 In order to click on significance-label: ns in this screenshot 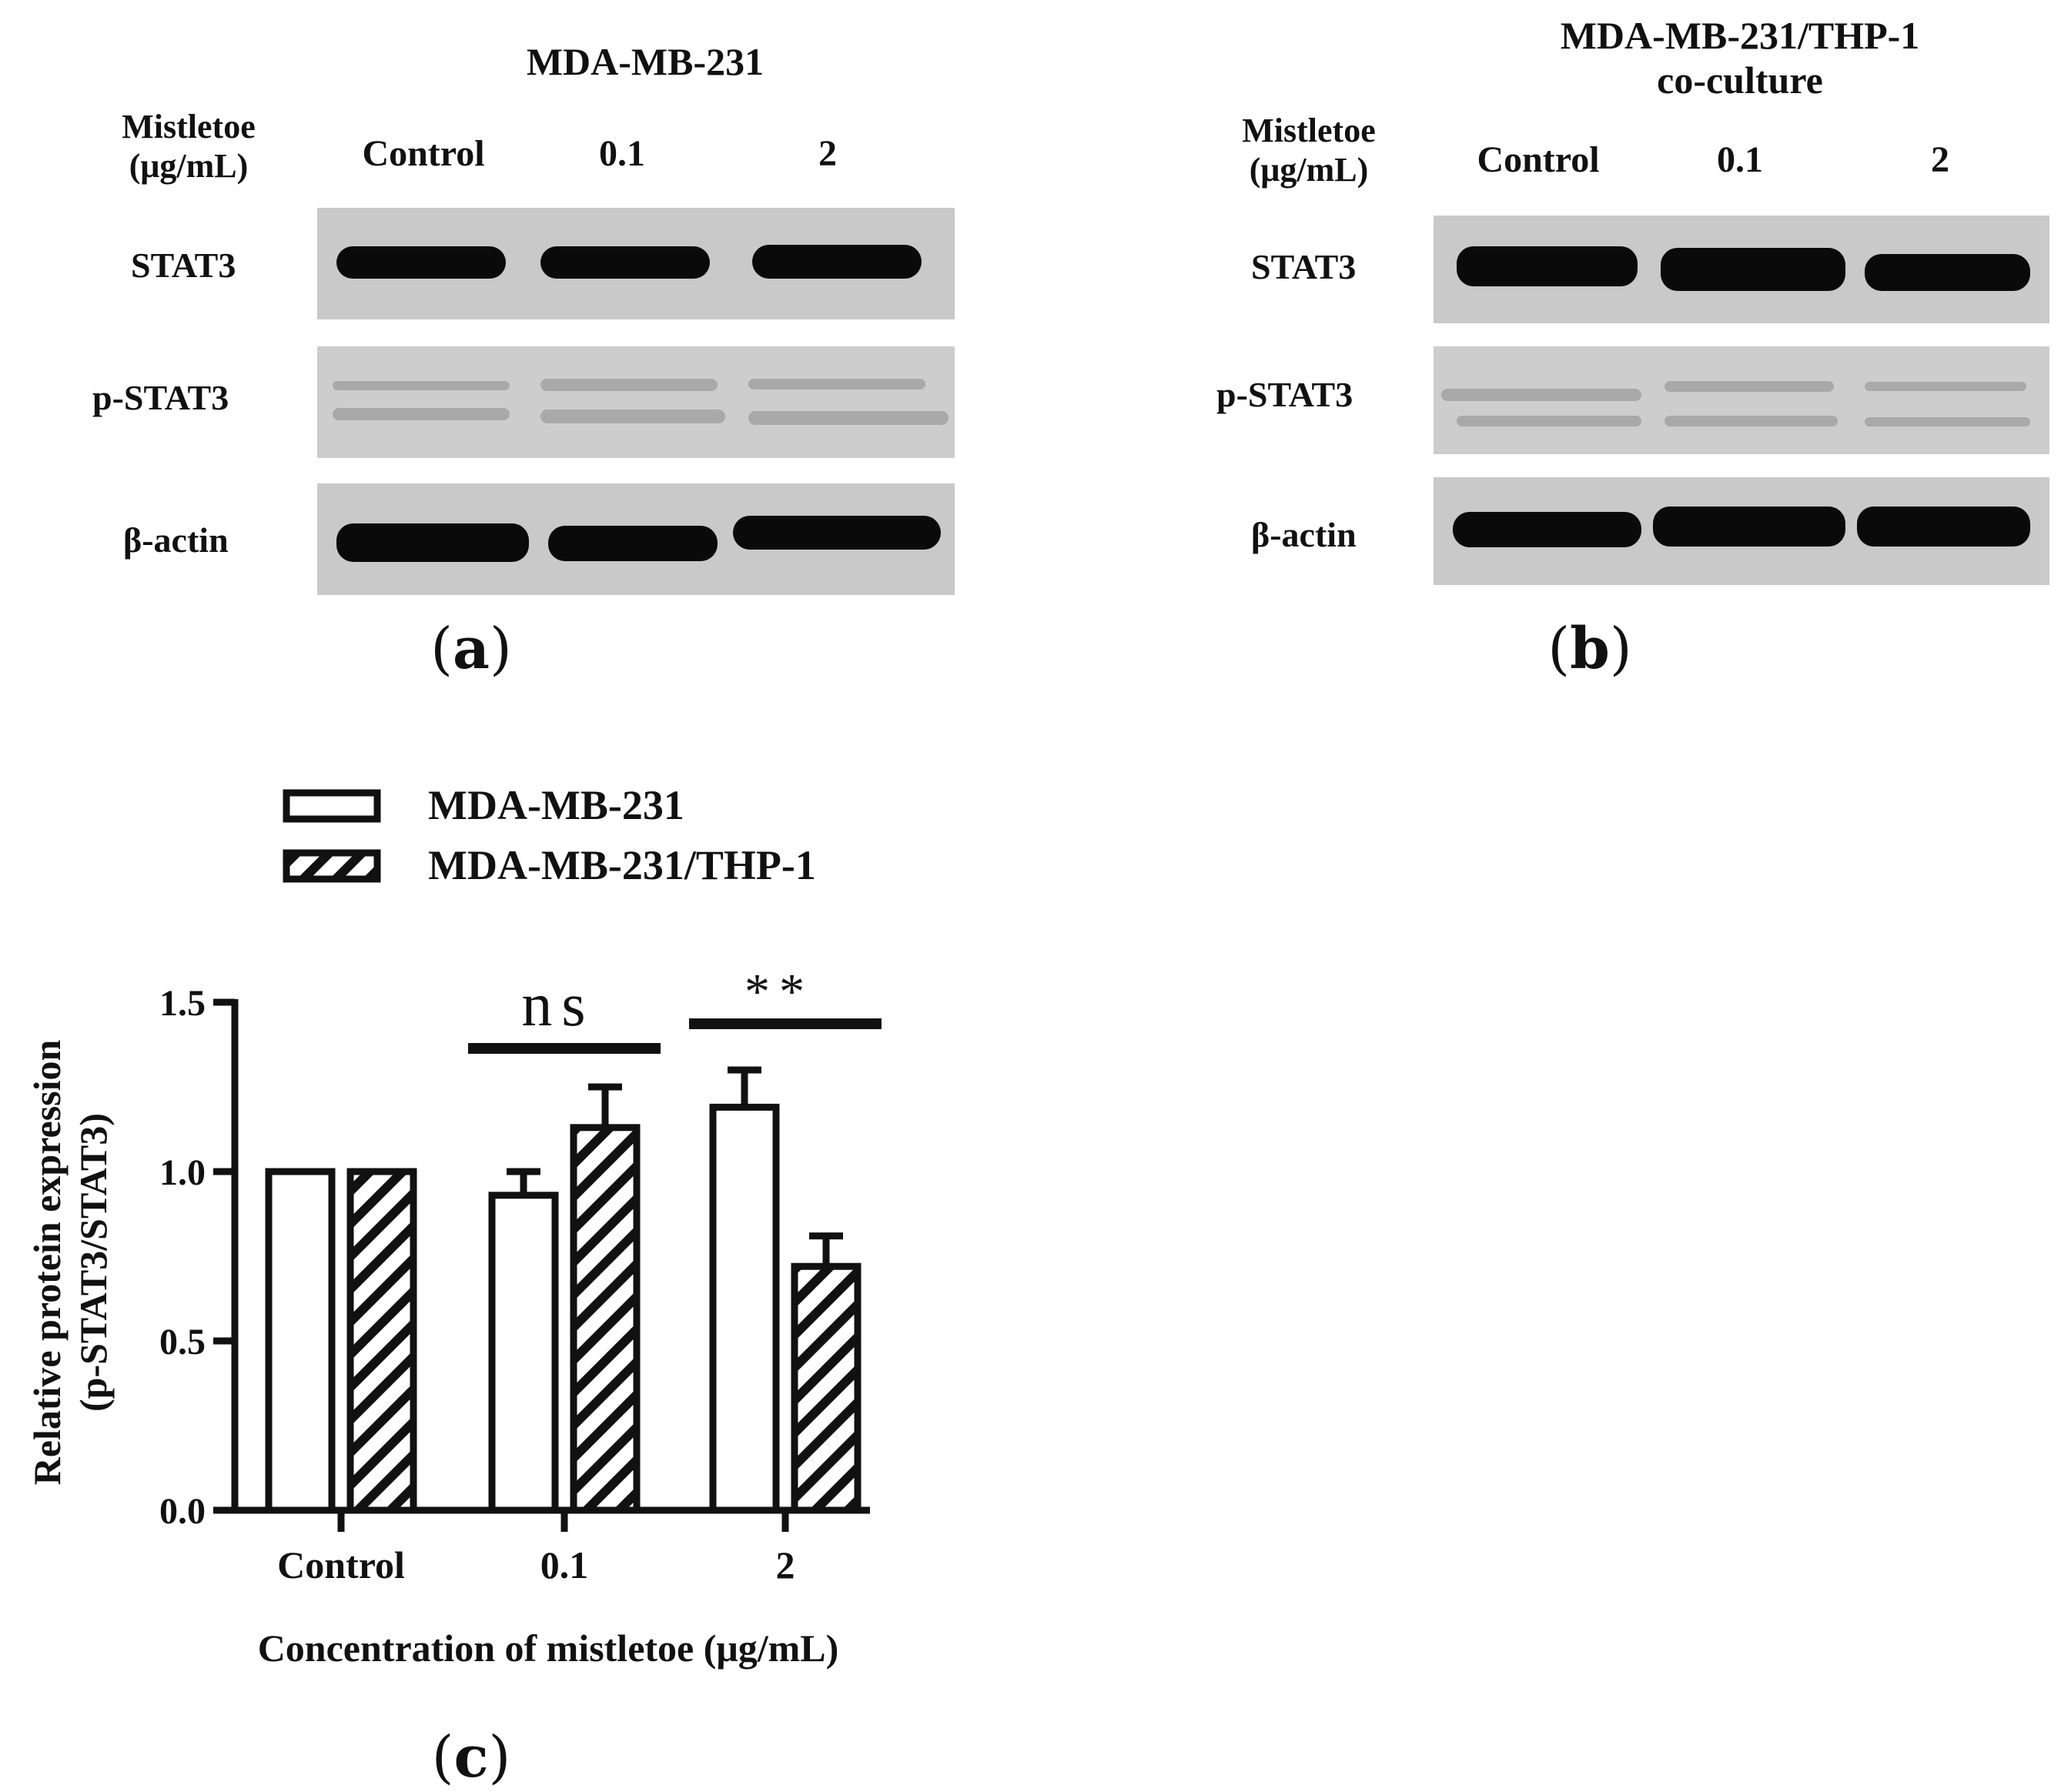, I will do `click(557, 1005)`.